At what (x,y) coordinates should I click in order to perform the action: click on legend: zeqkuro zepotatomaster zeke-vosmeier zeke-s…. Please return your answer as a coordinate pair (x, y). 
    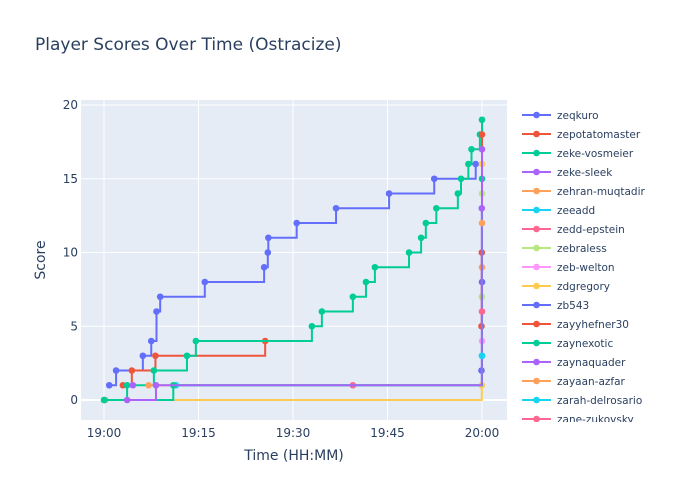
    Looking at the image, I should click on (584, 268).